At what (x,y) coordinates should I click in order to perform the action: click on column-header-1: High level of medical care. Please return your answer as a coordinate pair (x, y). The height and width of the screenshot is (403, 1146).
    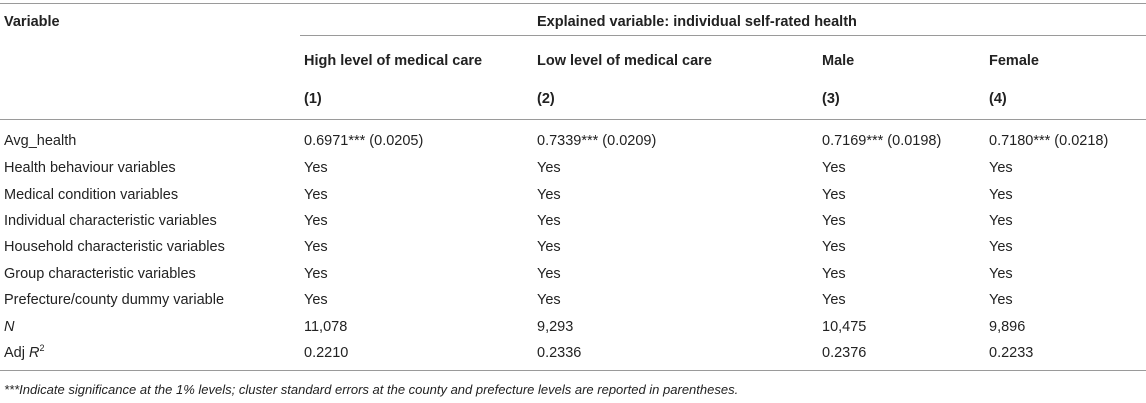
    Looking at the image, I should click on (393, 61).